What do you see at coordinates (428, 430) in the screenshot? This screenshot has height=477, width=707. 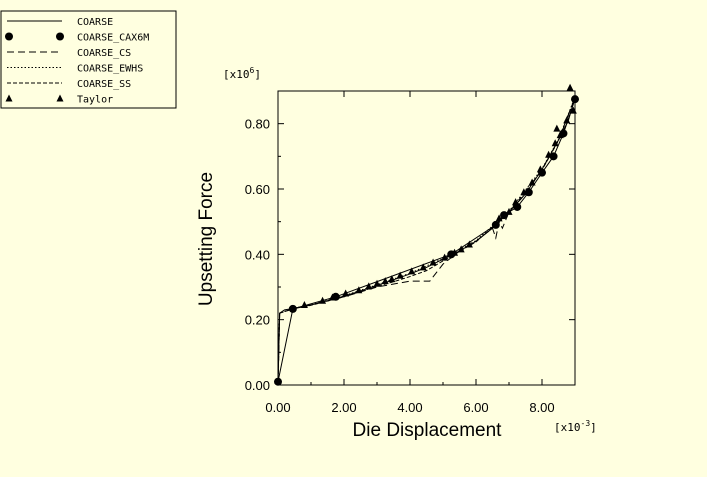 I see `x-axis-title: Die Displacement` at bounding box center [428, 430].